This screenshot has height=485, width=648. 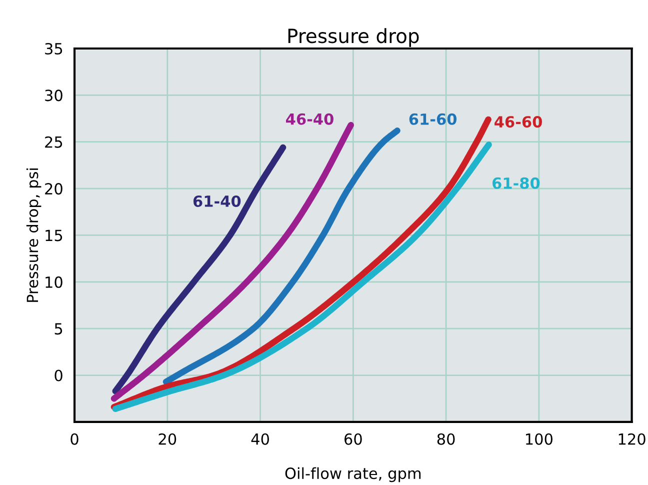 What do you see at coordinates (353, 439) in the screenshot?
I see `x-tick-label: 60` at bounding box center [353, 439].